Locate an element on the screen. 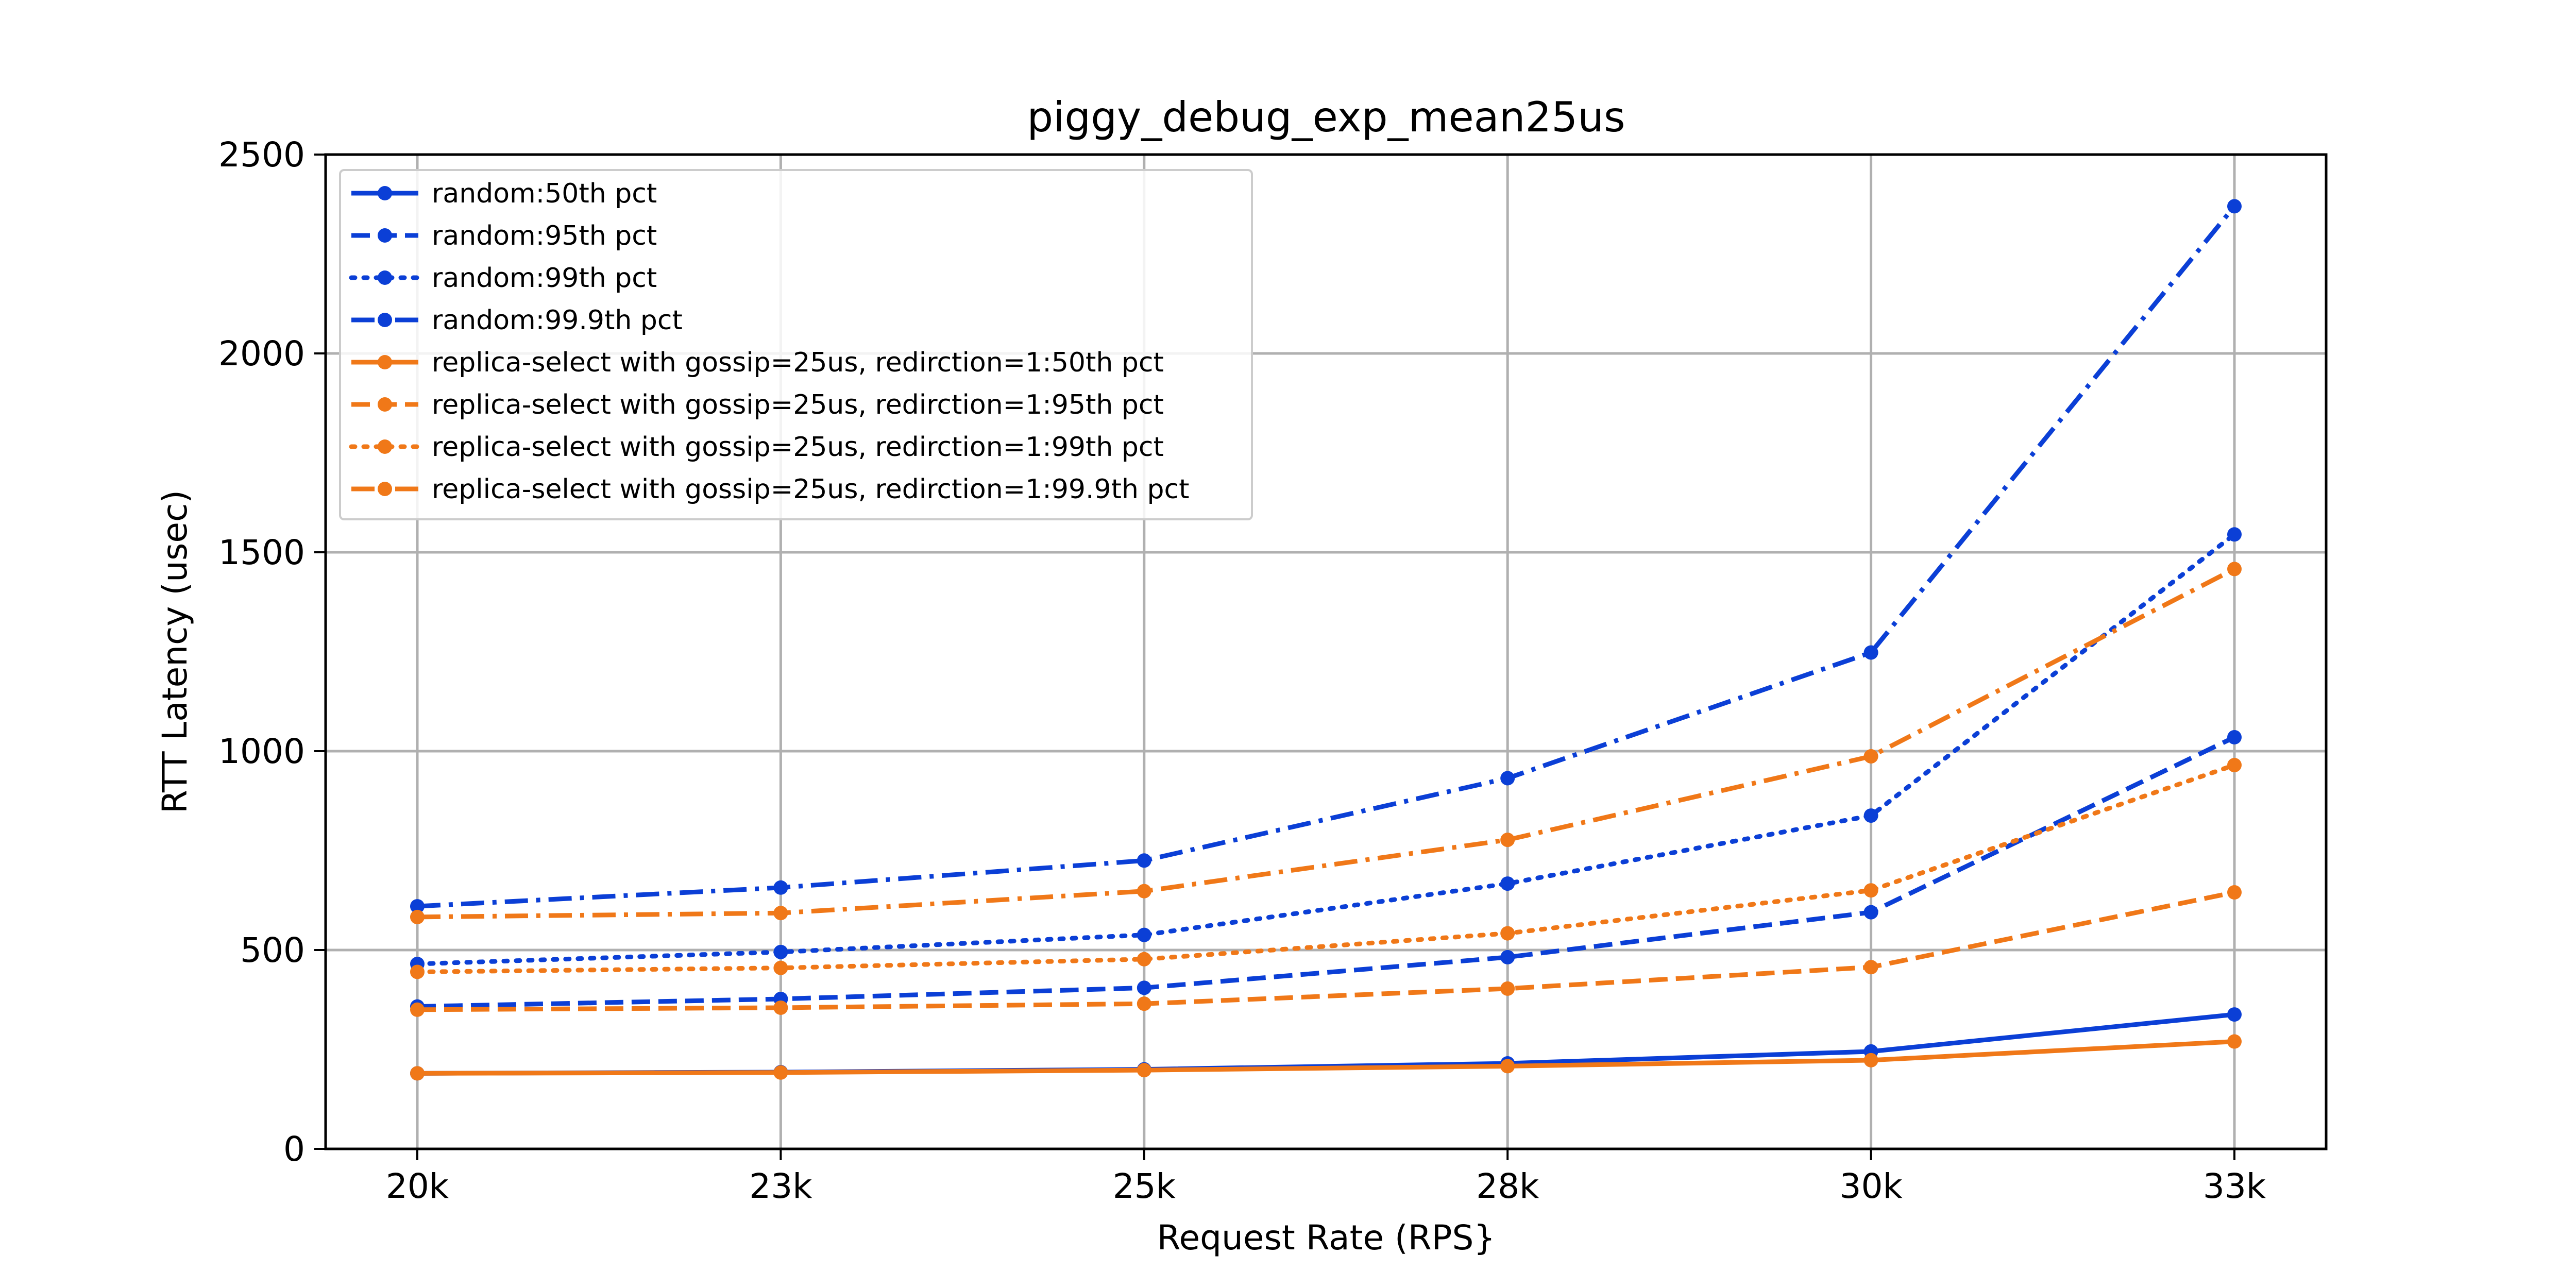 The height and width of the screenshot is (1288, 2576). y-tick-label: 1000 is located at coordinates (261, 751).